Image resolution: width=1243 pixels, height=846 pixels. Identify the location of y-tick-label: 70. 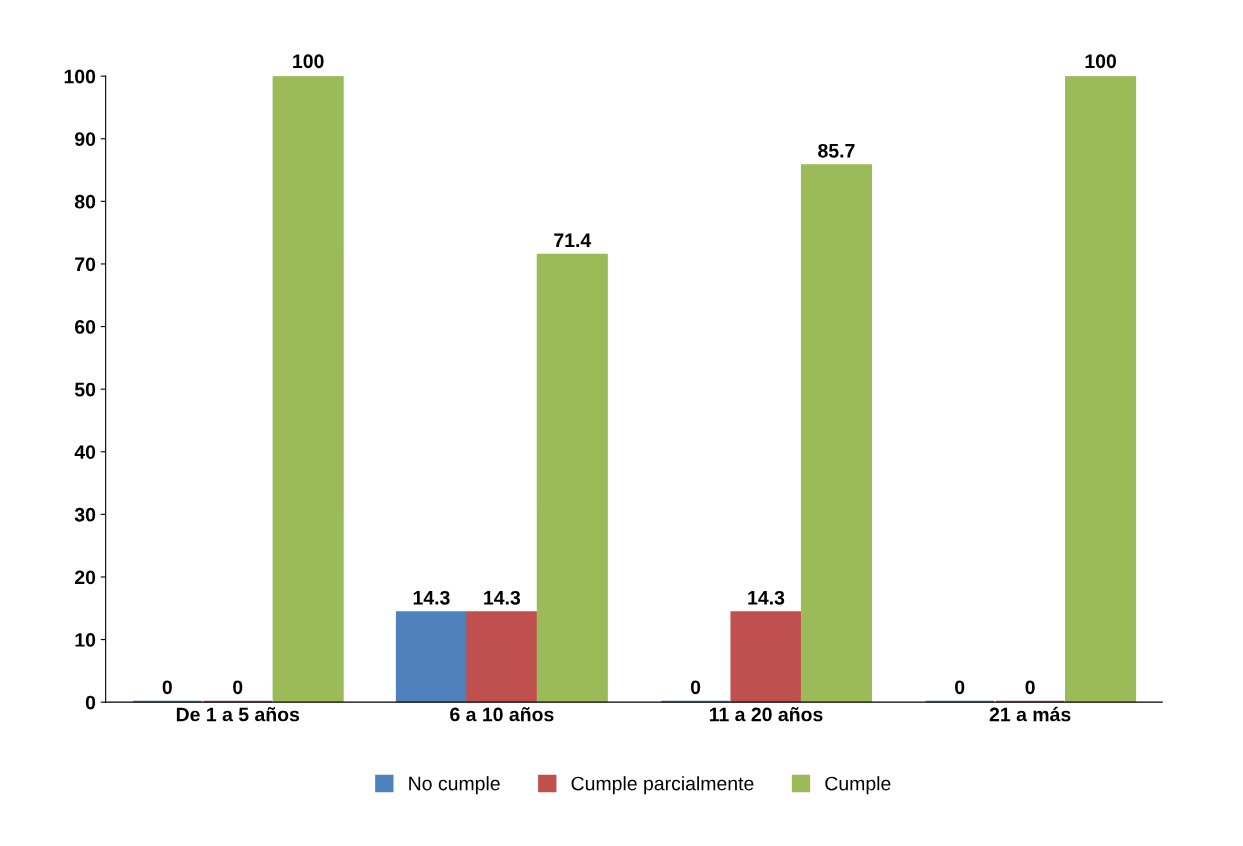
(85, 264).